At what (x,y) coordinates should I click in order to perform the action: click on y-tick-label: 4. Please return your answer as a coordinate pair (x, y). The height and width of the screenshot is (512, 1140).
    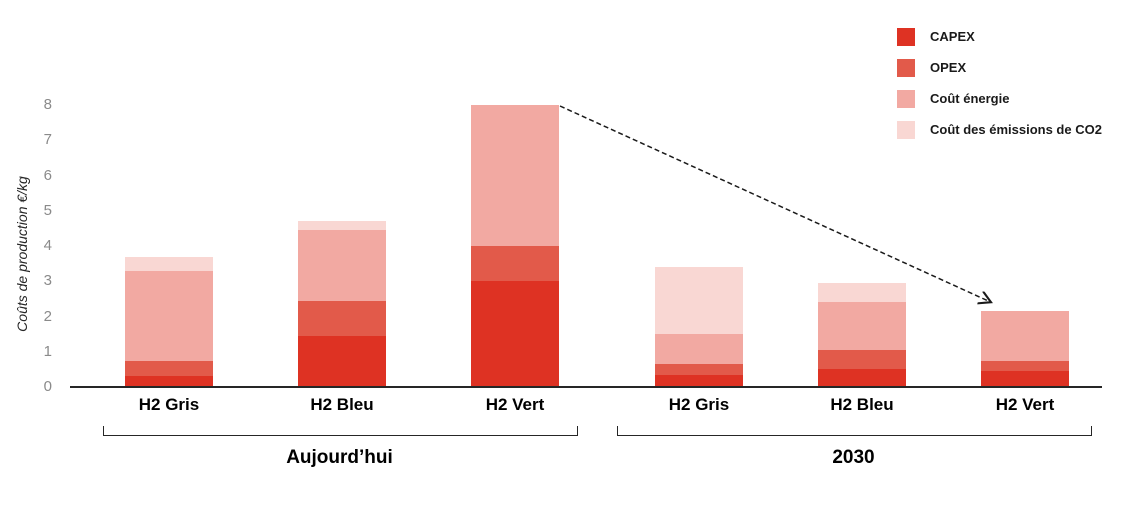
    Looking at the image, I should click on (47, 245).